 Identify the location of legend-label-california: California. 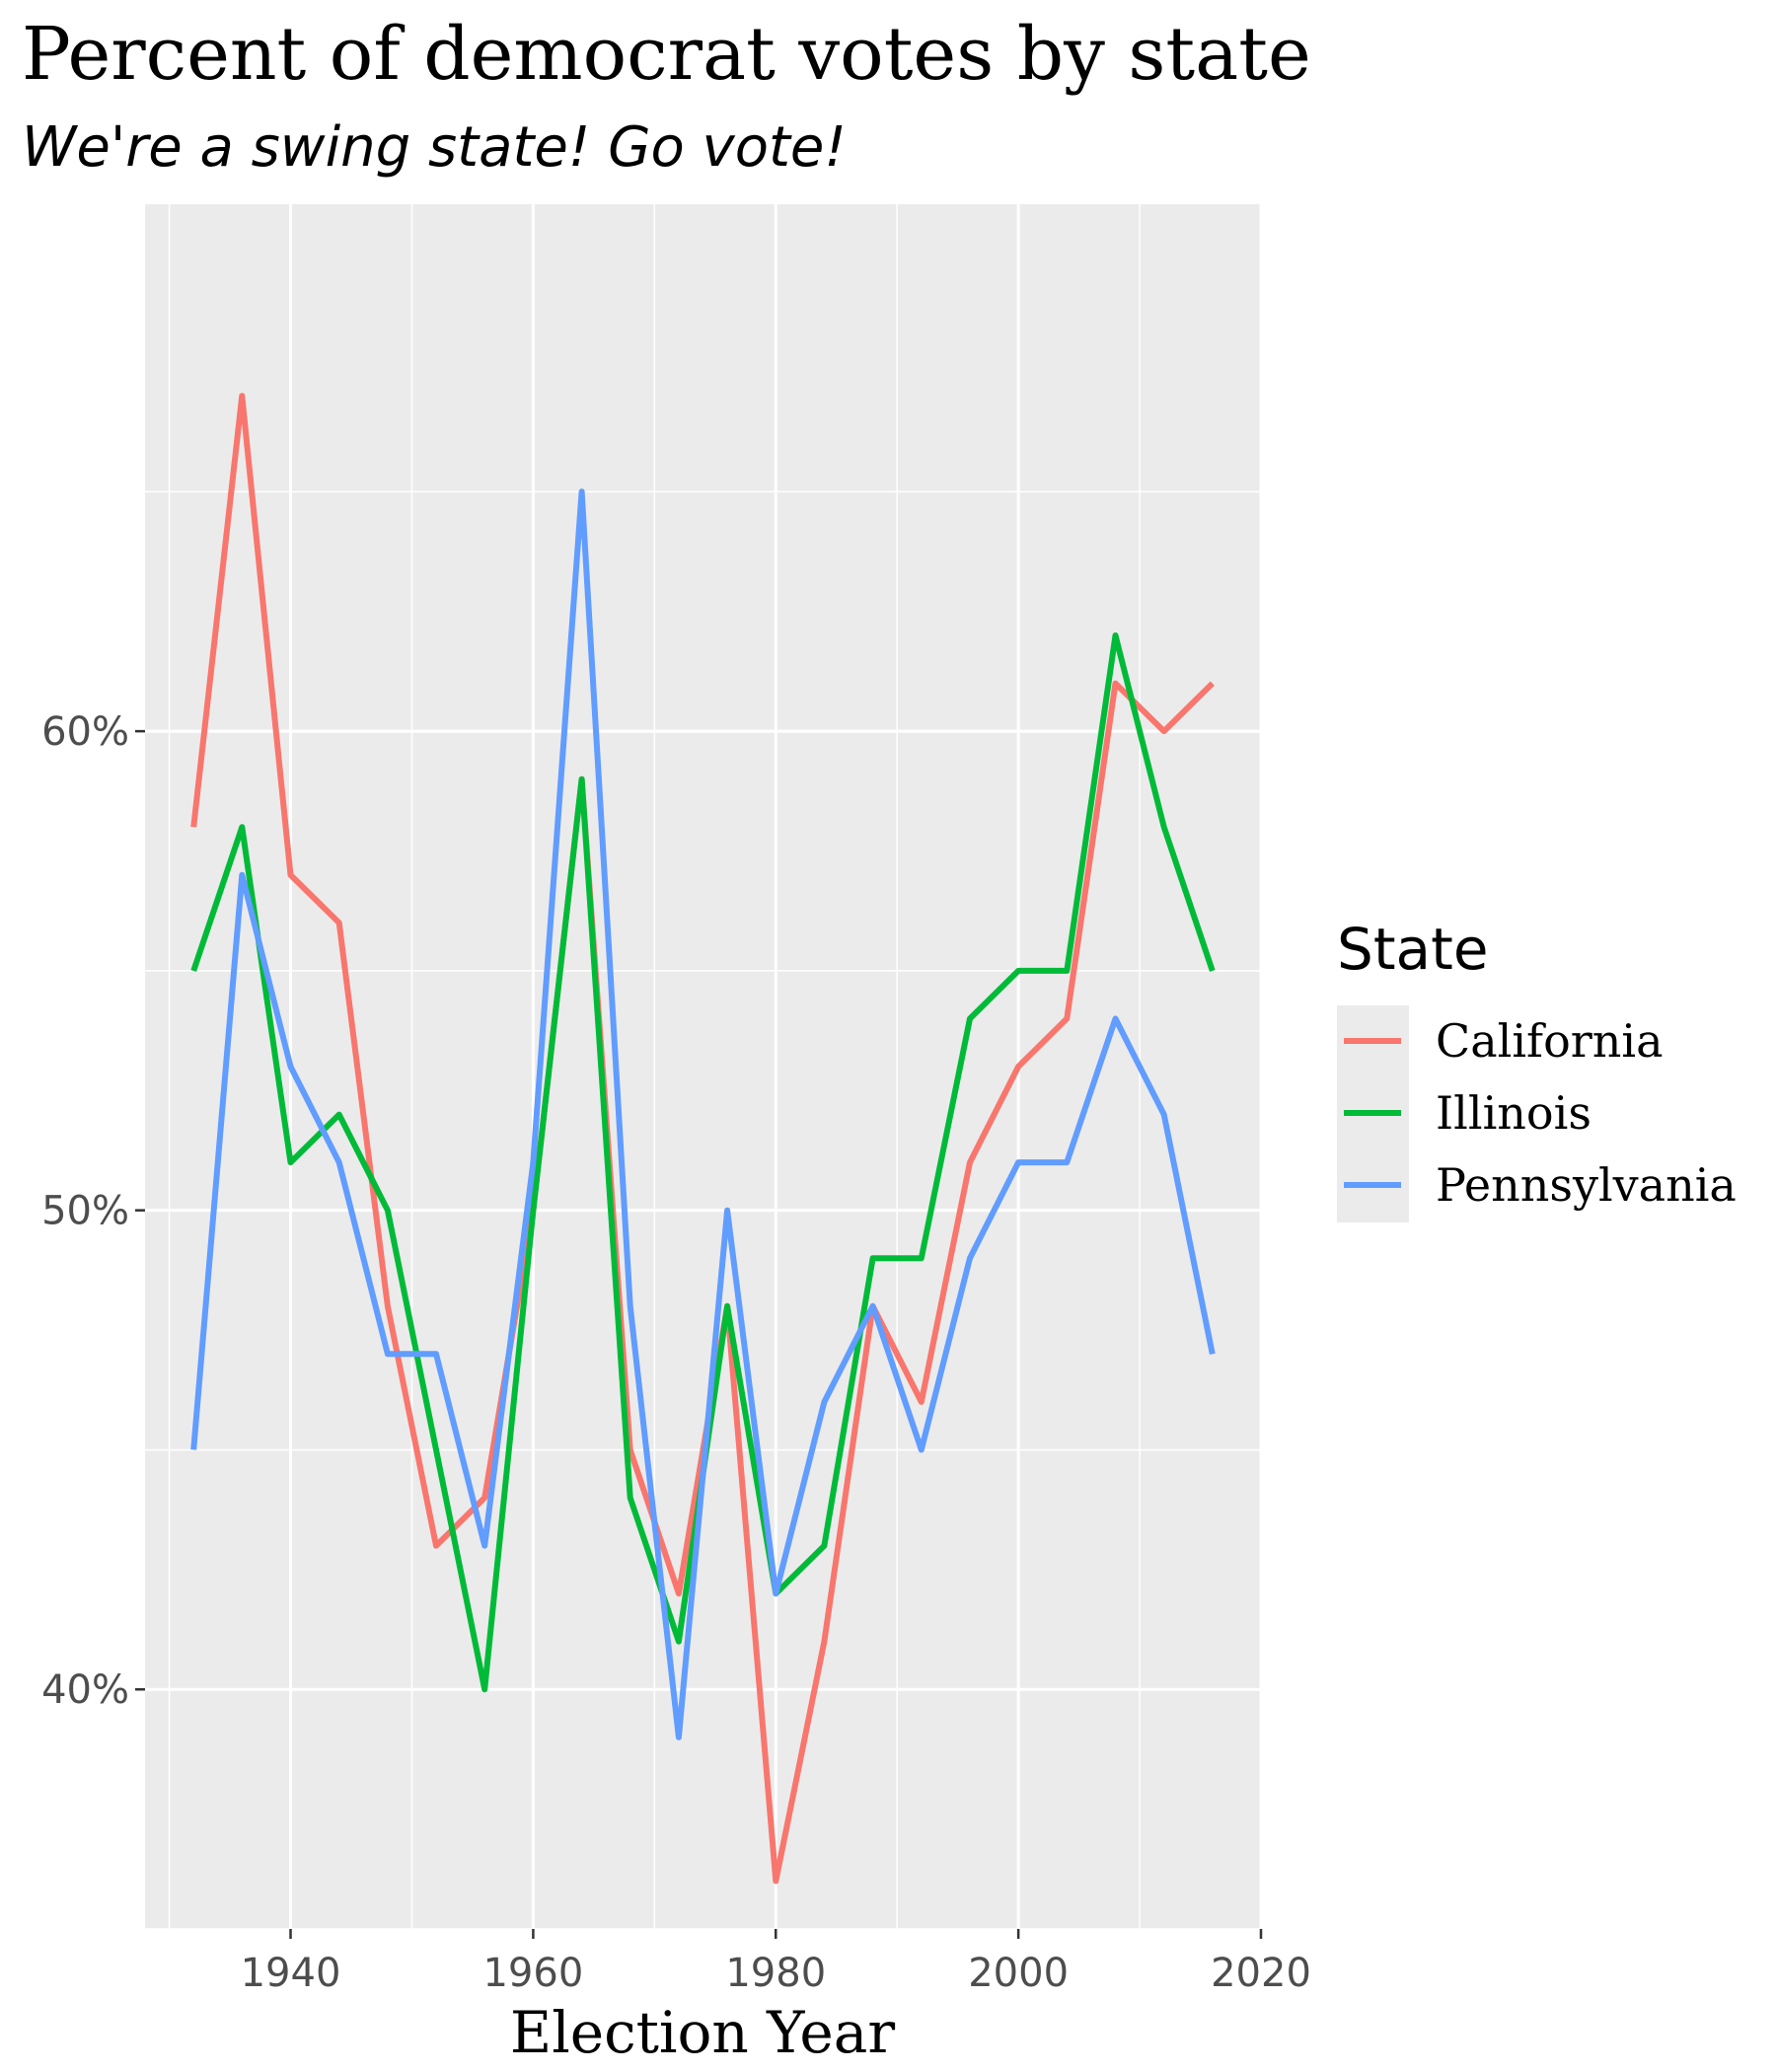
(1550, 1041).